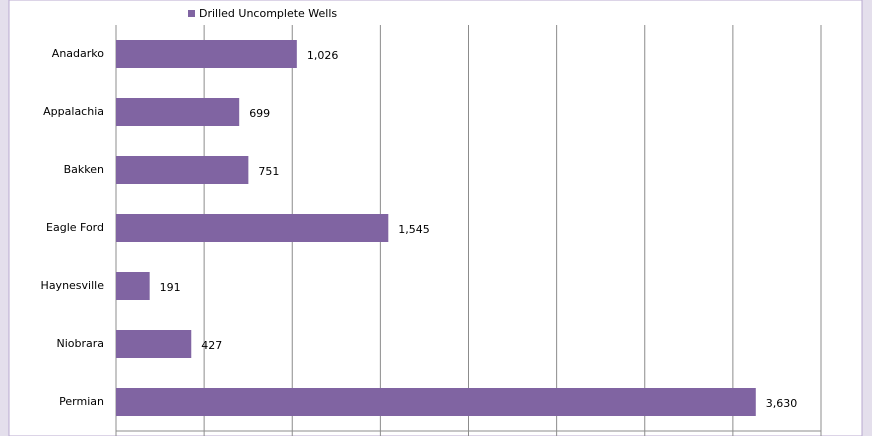 The height and width of the screenshot is (436, 872). I want to click on y-tick-label: Eagle Ford, so click(75, 227).